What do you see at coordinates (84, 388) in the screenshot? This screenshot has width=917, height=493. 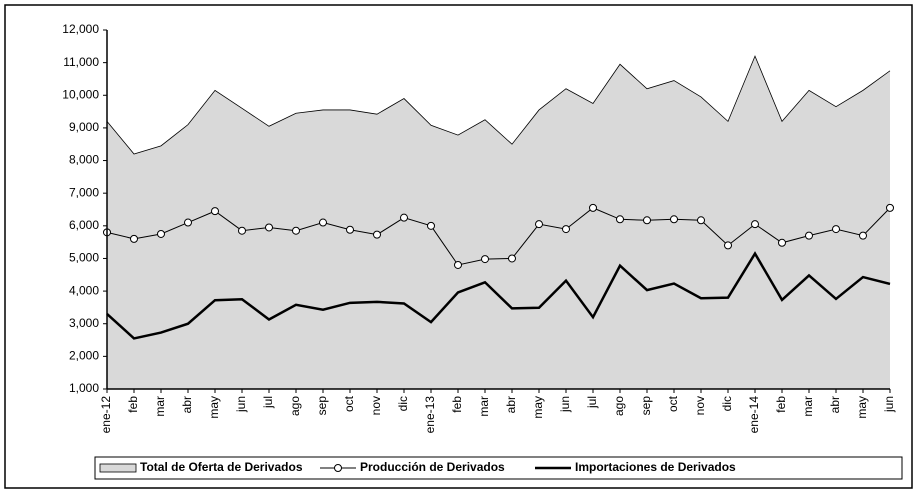 I see `y-tick-label: 1,000` at bounding box center [84, 388].